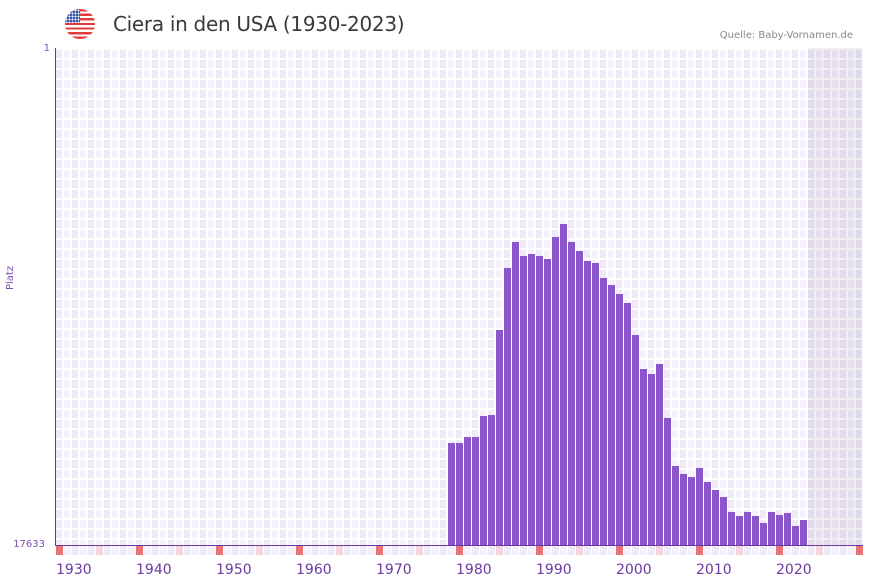  Describe the element at coordinates (795, 535) in the screenshot. I see `bar-2022` at that location.